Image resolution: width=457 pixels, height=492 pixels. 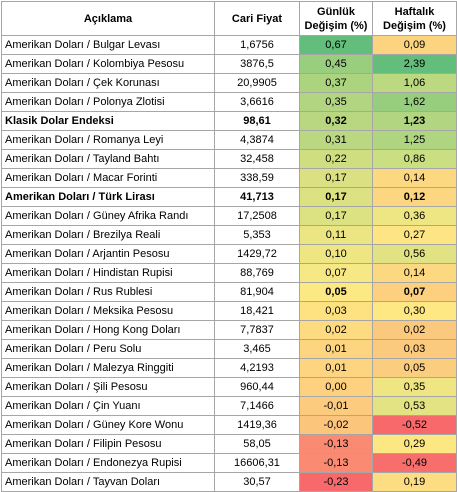 I want to click on table-row: Klasik Dolar Endeksi 98,61 0,32 1,23, so click(x=229, y=121).